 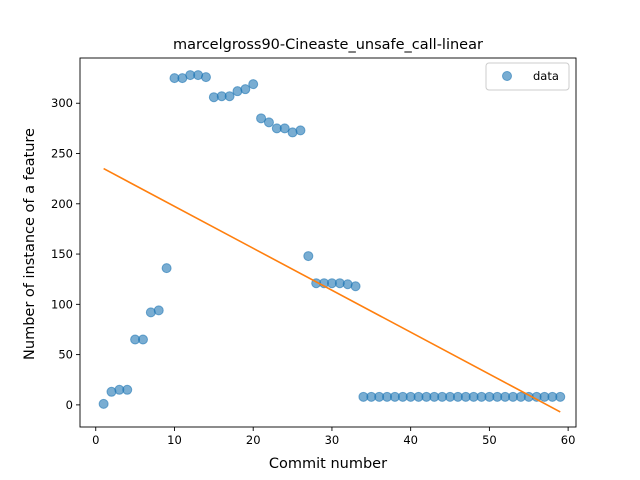 I want to click on y-tick-label: 100, so click(x=62, y=304).